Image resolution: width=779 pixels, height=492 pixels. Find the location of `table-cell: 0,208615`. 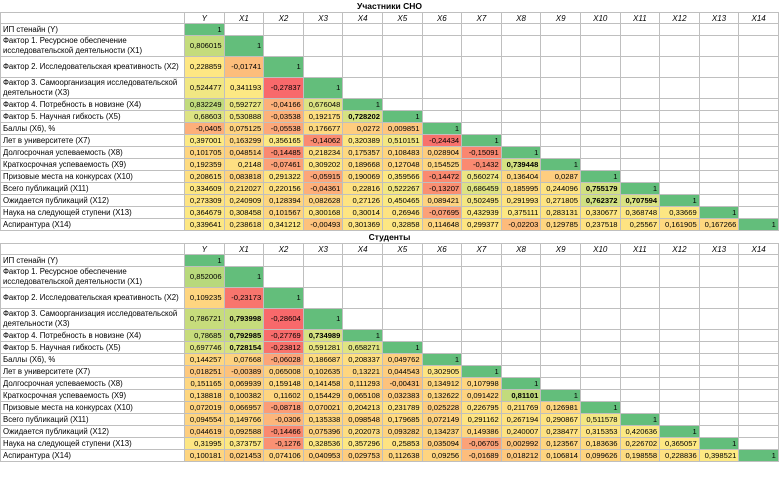

table-cell: 0,208615 is located at coordinates (205, 177).